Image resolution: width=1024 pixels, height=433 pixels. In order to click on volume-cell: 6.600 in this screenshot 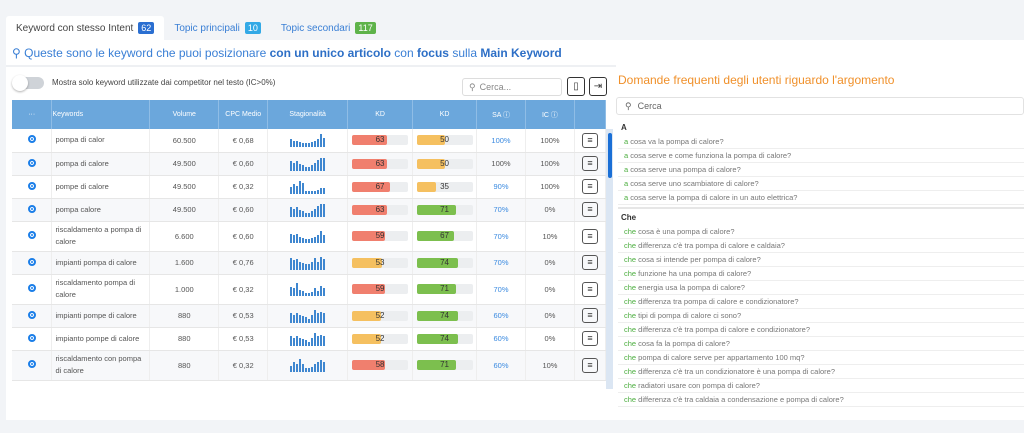, I will do `click(184, 236)`.